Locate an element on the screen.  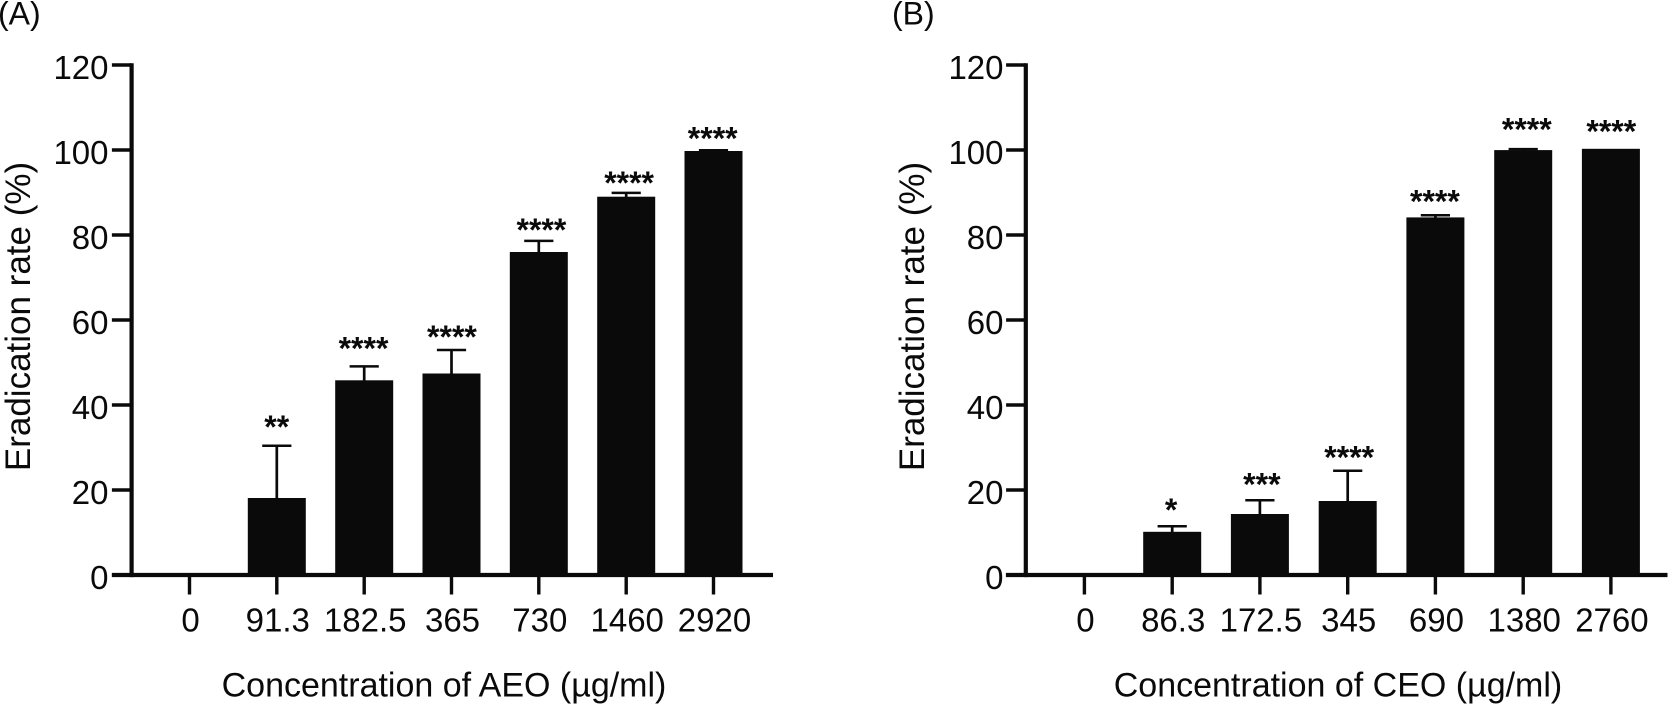
svg-text: 2920 is located at coordinates (714, 620).